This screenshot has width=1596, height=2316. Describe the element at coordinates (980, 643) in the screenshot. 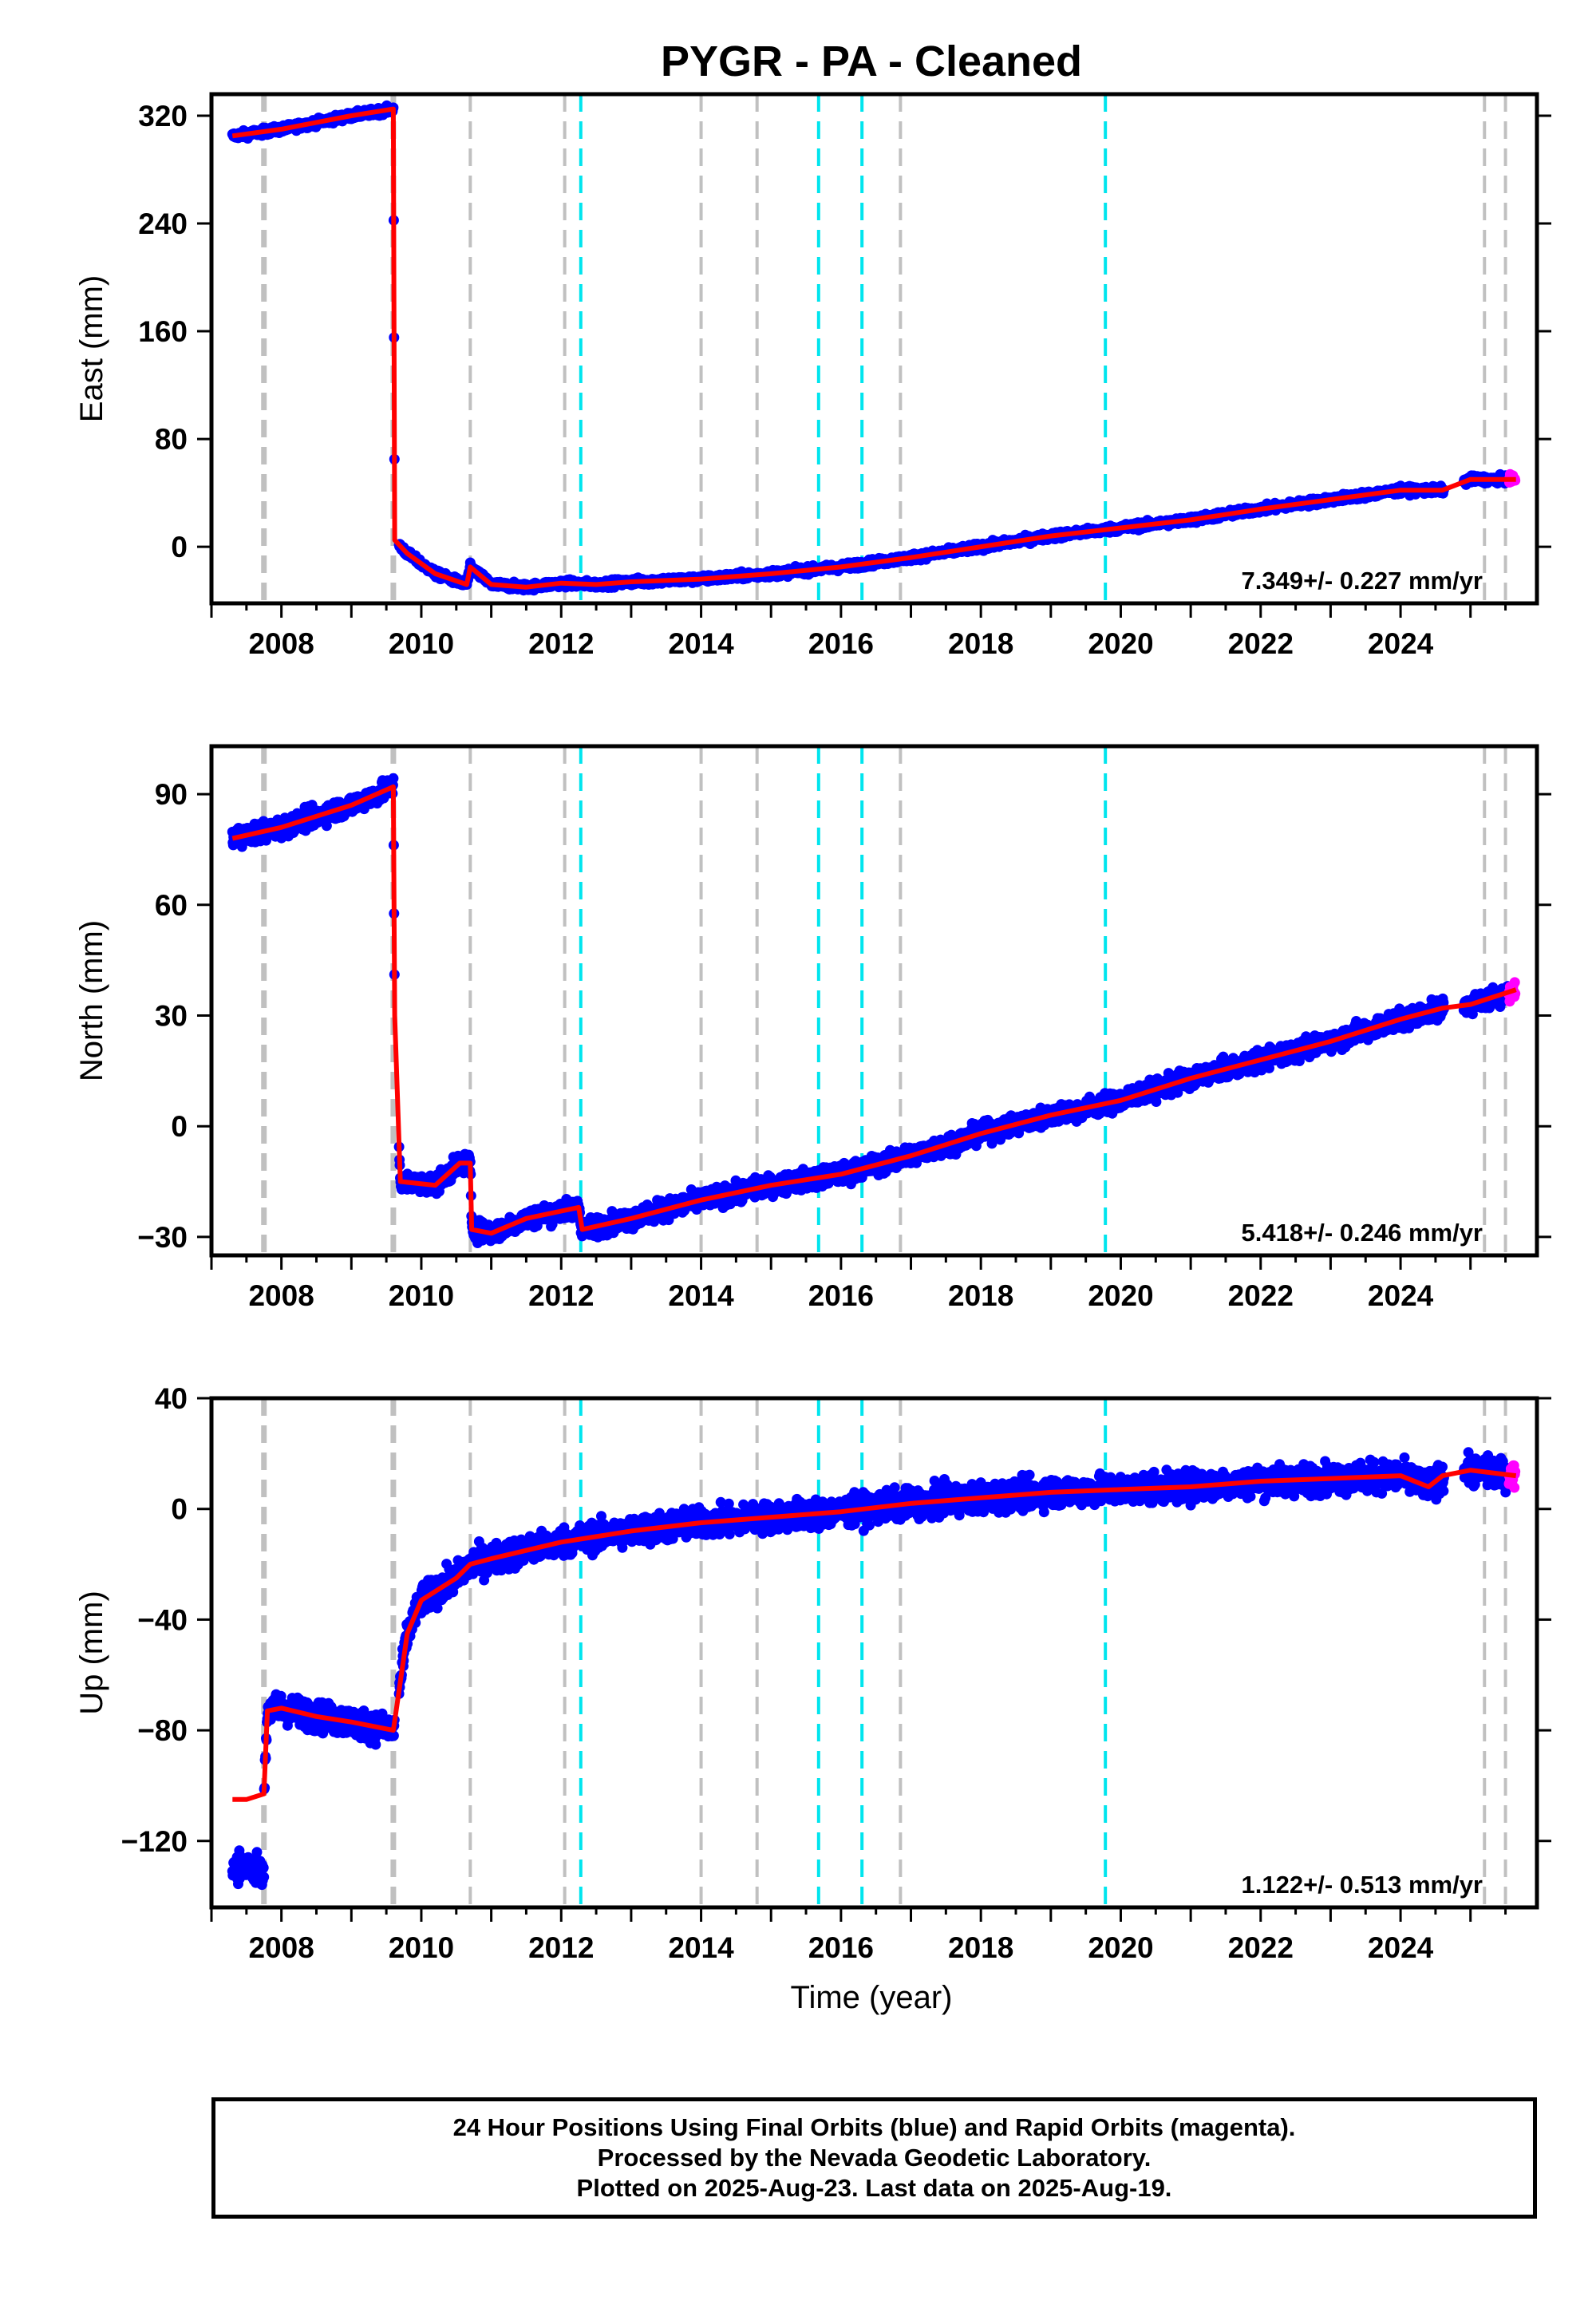

I see `x-tick-label: 2018` at that location.